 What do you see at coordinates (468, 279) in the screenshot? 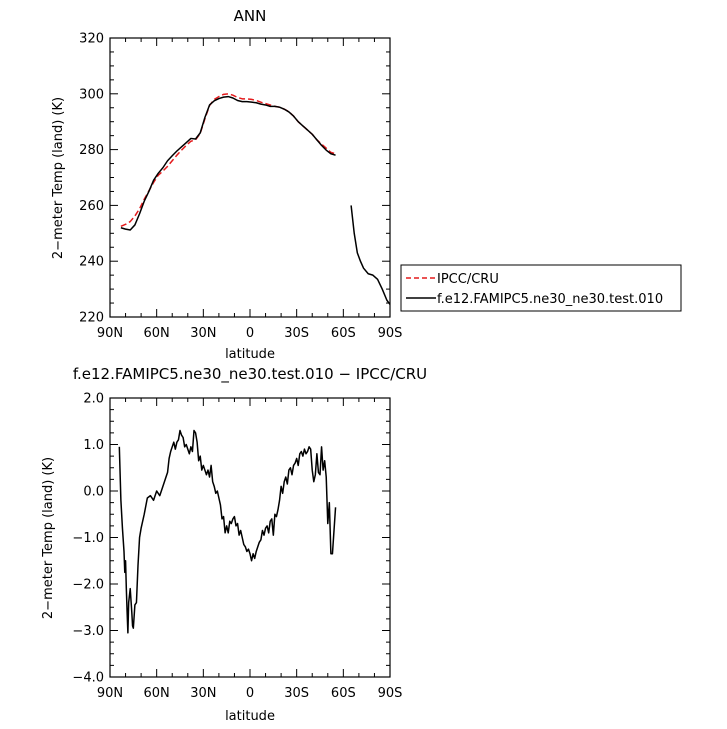
I see `legend-label-ipcc: IPCC/CRU` at bounding box center [468, 279].